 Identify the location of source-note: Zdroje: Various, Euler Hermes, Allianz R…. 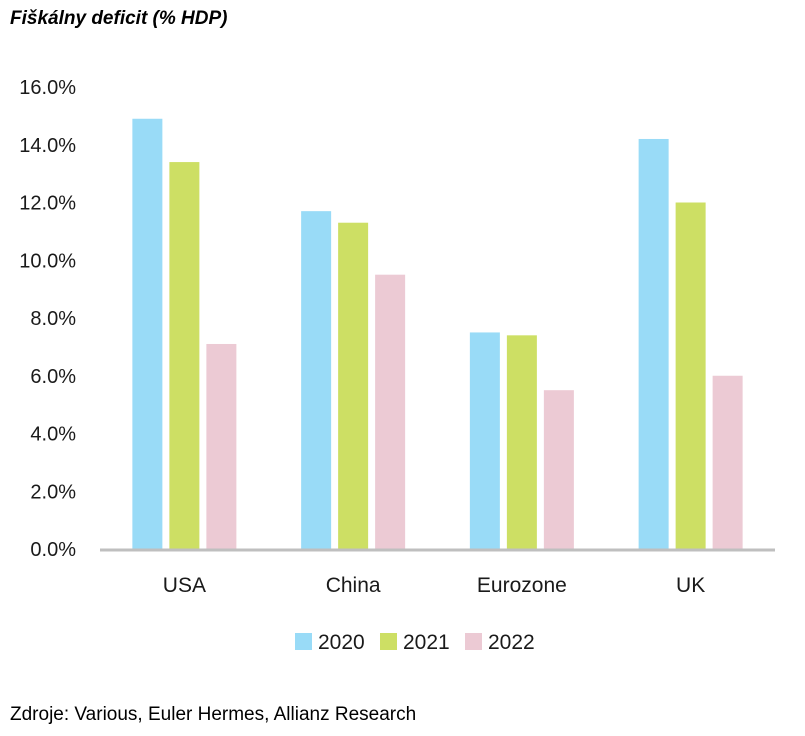
(213, 714).